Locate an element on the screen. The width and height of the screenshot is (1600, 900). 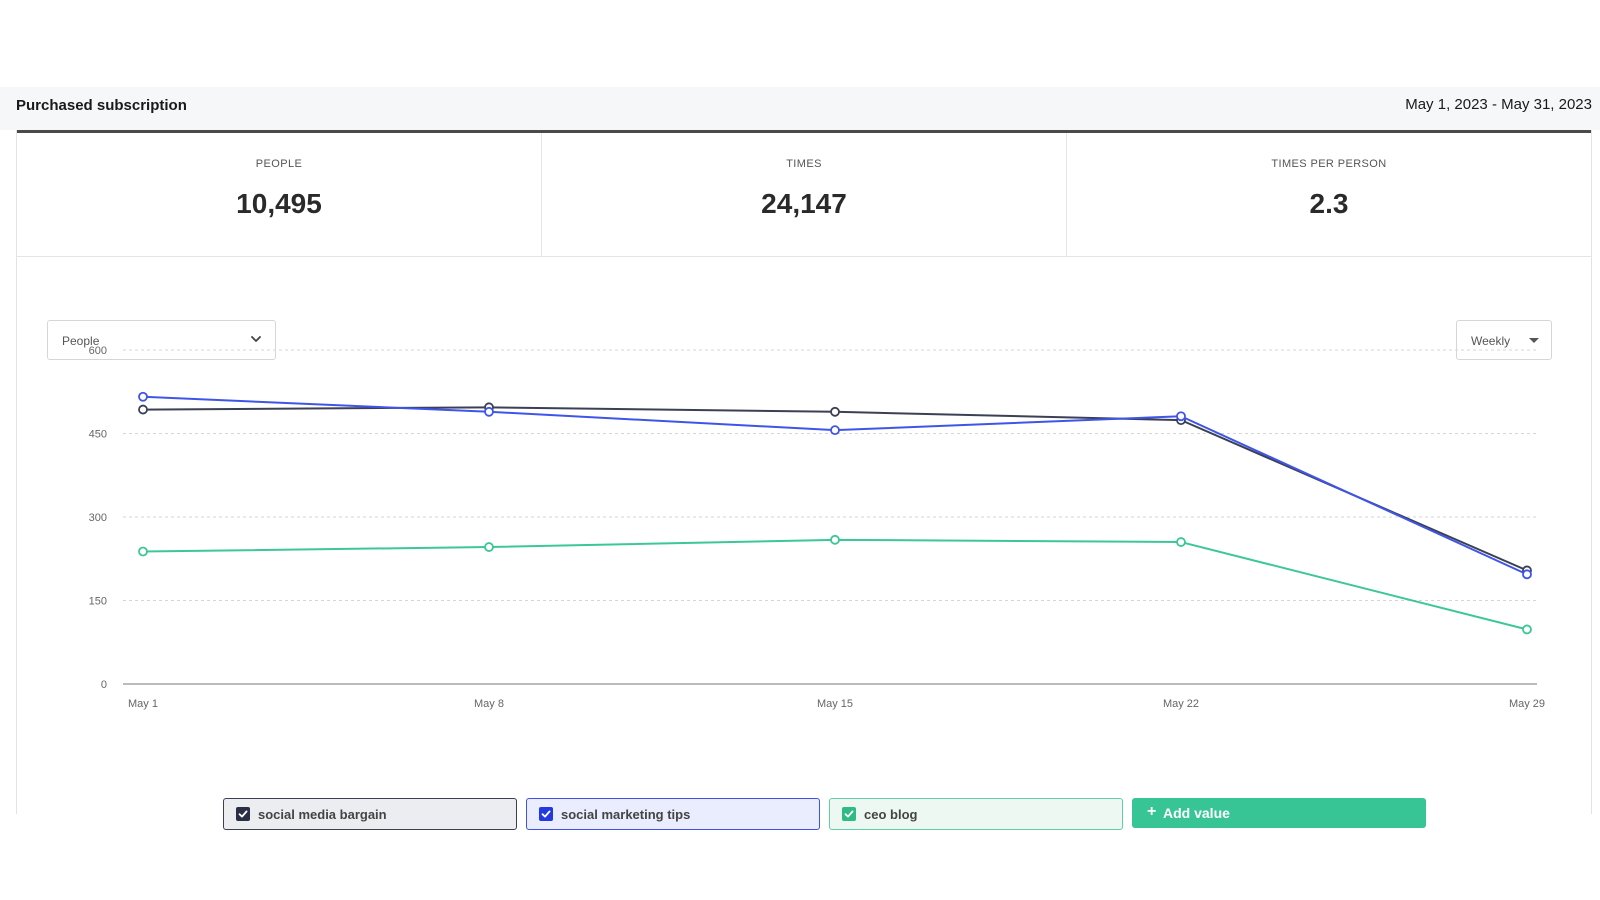
legend-item-social-marketing-tips: social marketing tips is located at coordinates (673, 814).